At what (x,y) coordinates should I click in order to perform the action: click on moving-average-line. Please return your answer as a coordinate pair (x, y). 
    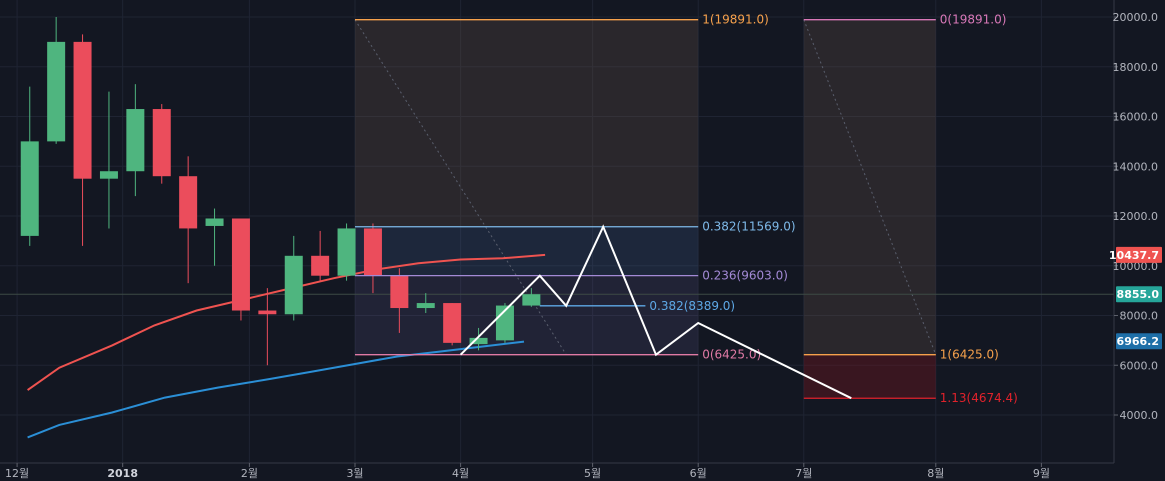
    Looking at the image, I should click on (276, 389).